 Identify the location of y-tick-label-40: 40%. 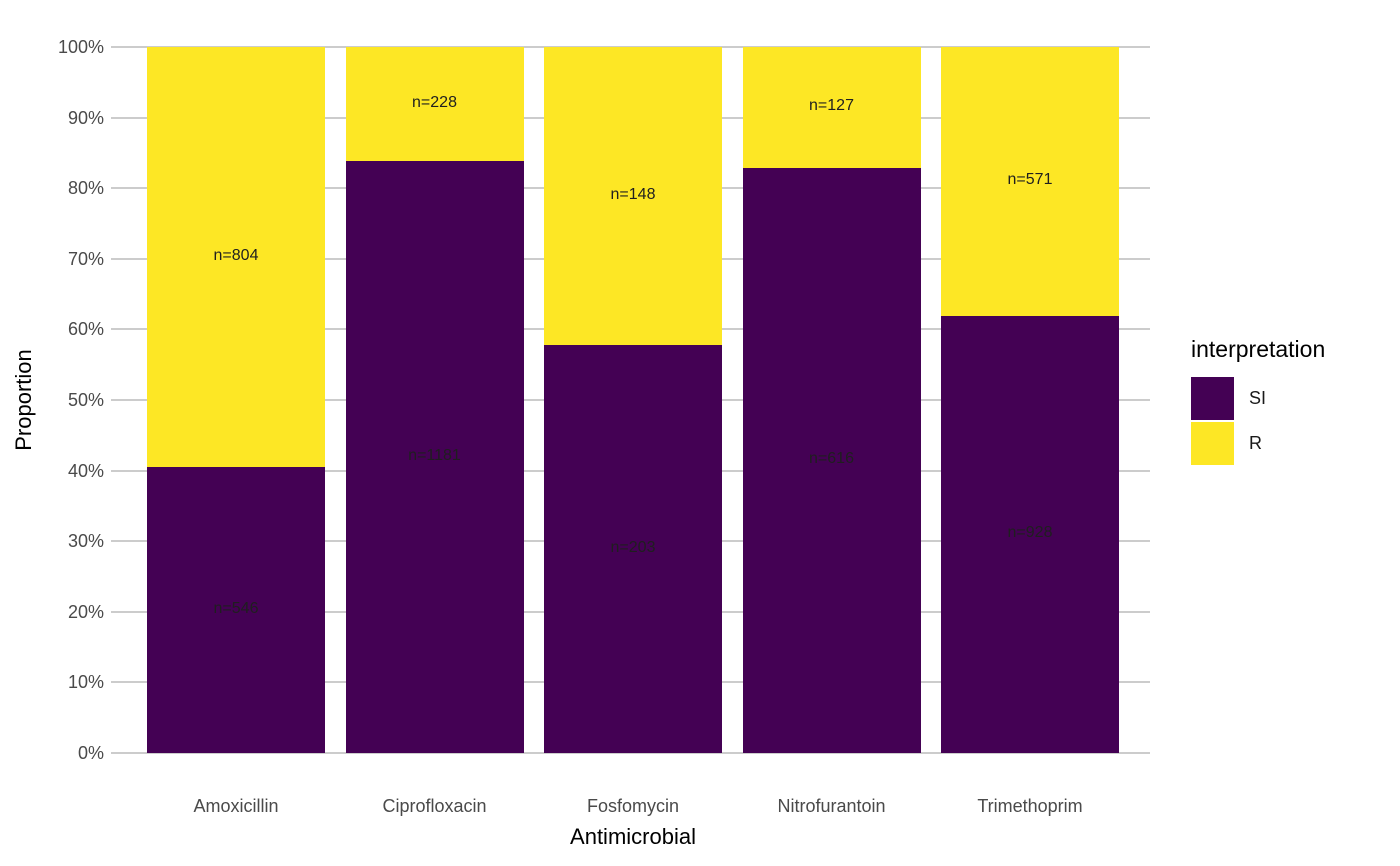
(85, 470).